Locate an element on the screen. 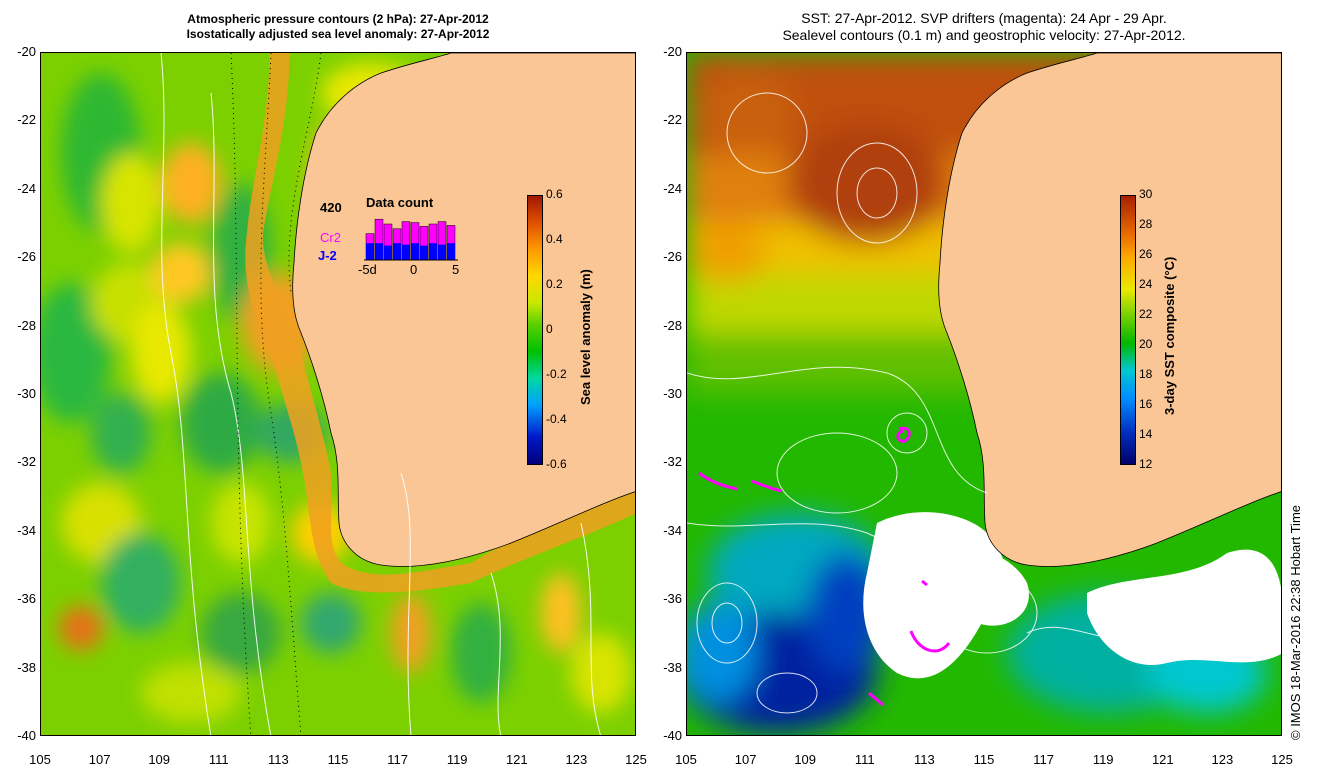 This screenshot has height=780, width=1320. right-y-tick-label: -24 is located at coordinates (672, 188).